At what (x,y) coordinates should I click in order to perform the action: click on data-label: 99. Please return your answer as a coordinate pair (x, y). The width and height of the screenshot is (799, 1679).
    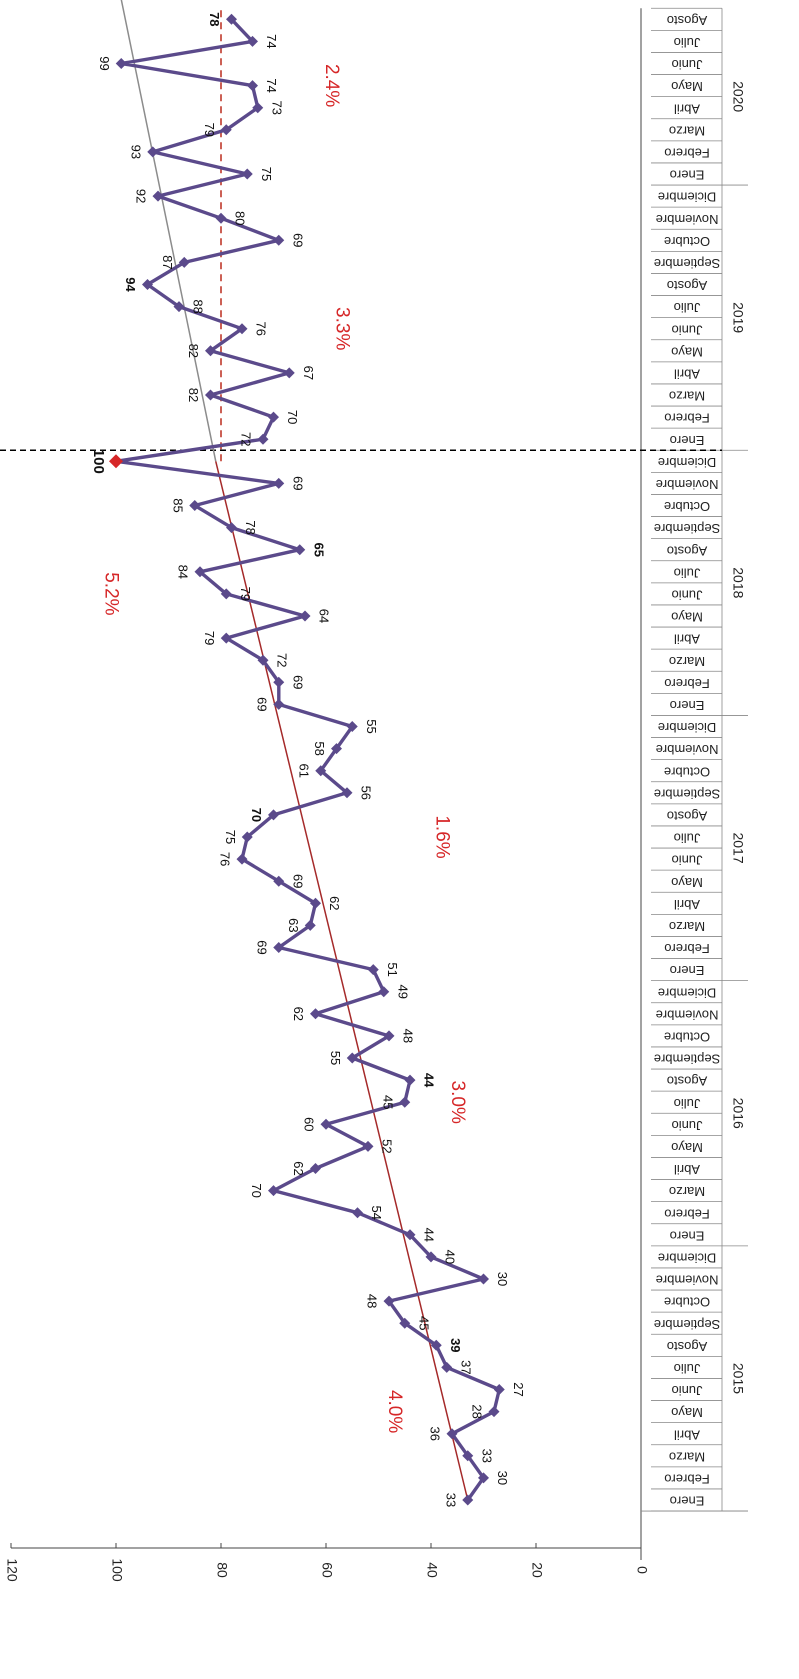
    Looking at the image, I should click on (104, 63).